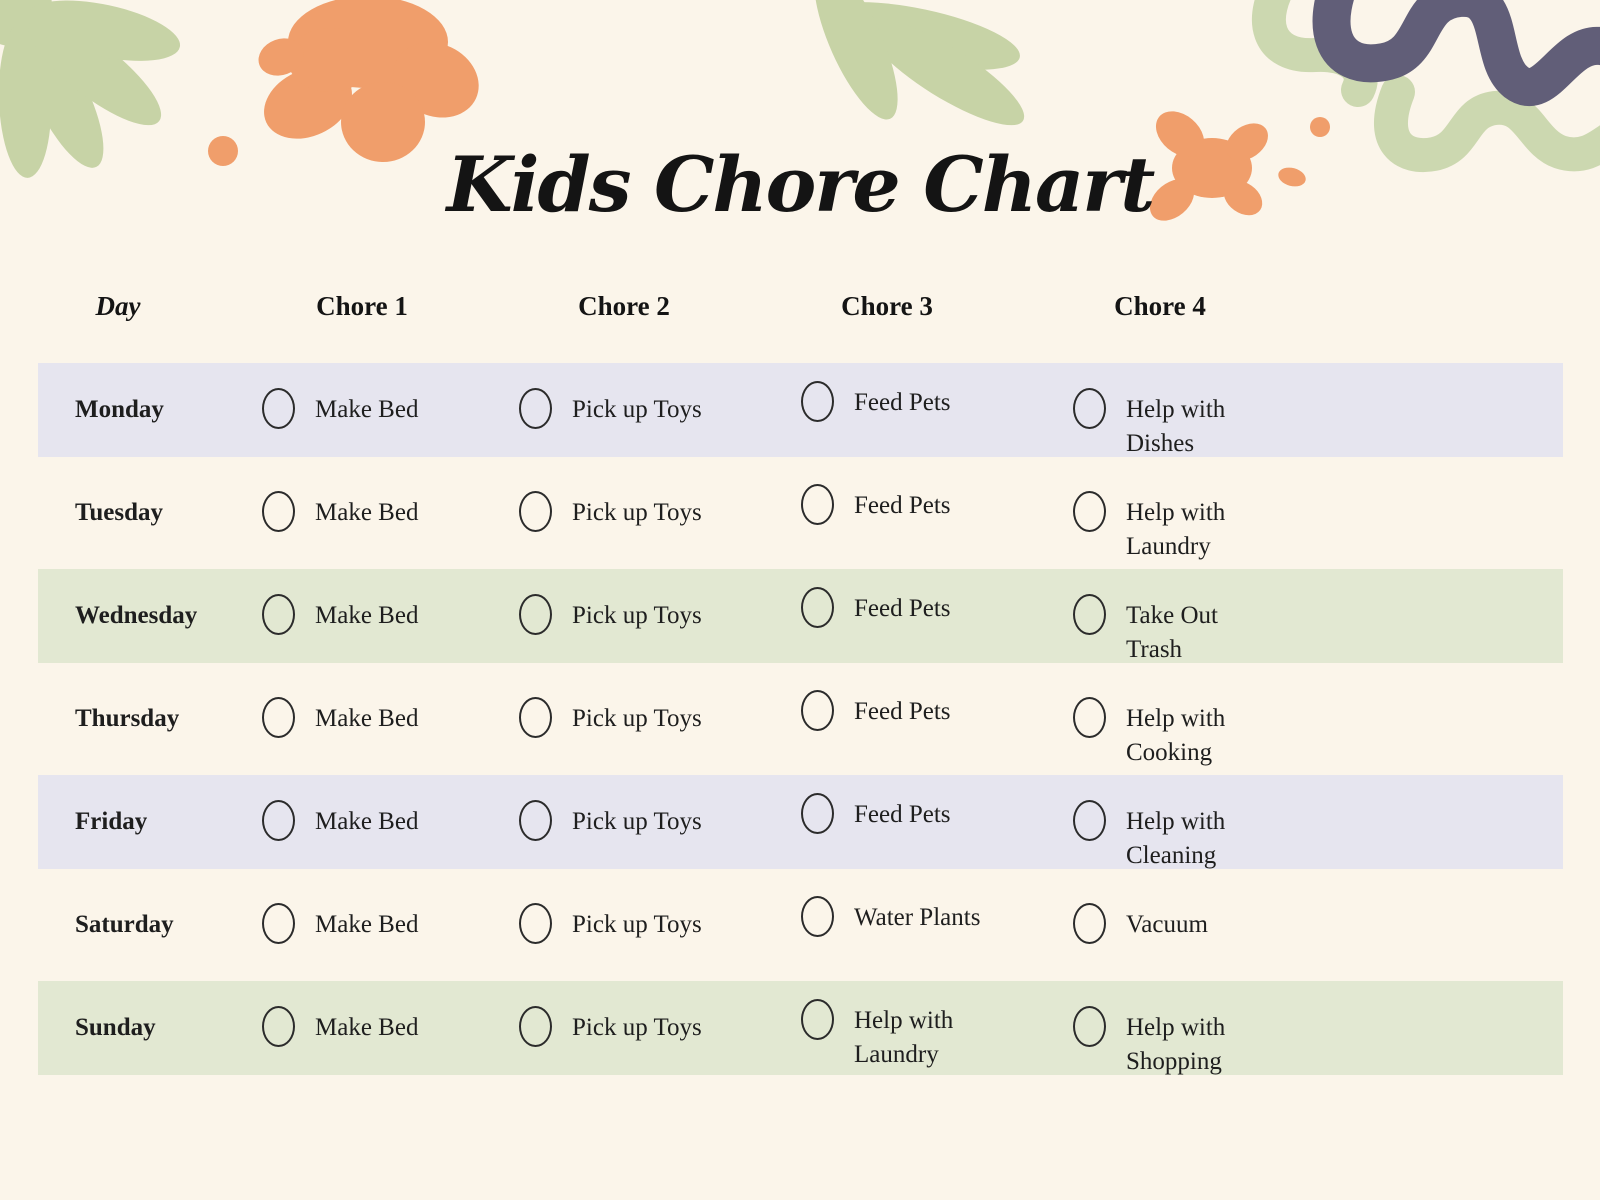 This screenshot has width=1600, height=1200. I want to click on day-cell: Saturday, so click(143, 925).